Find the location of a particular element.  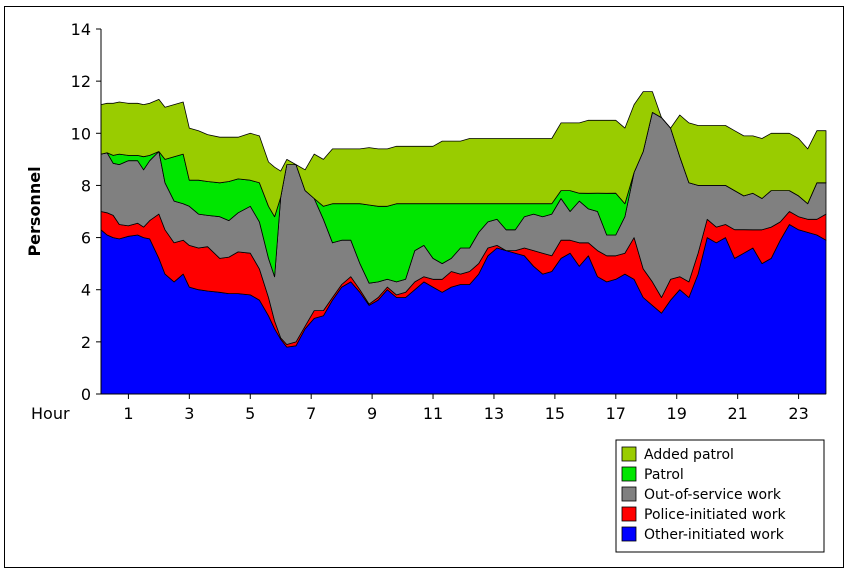

legend-label-other-initiated-work: Other-initiated work is located at coordinates (714, 535).